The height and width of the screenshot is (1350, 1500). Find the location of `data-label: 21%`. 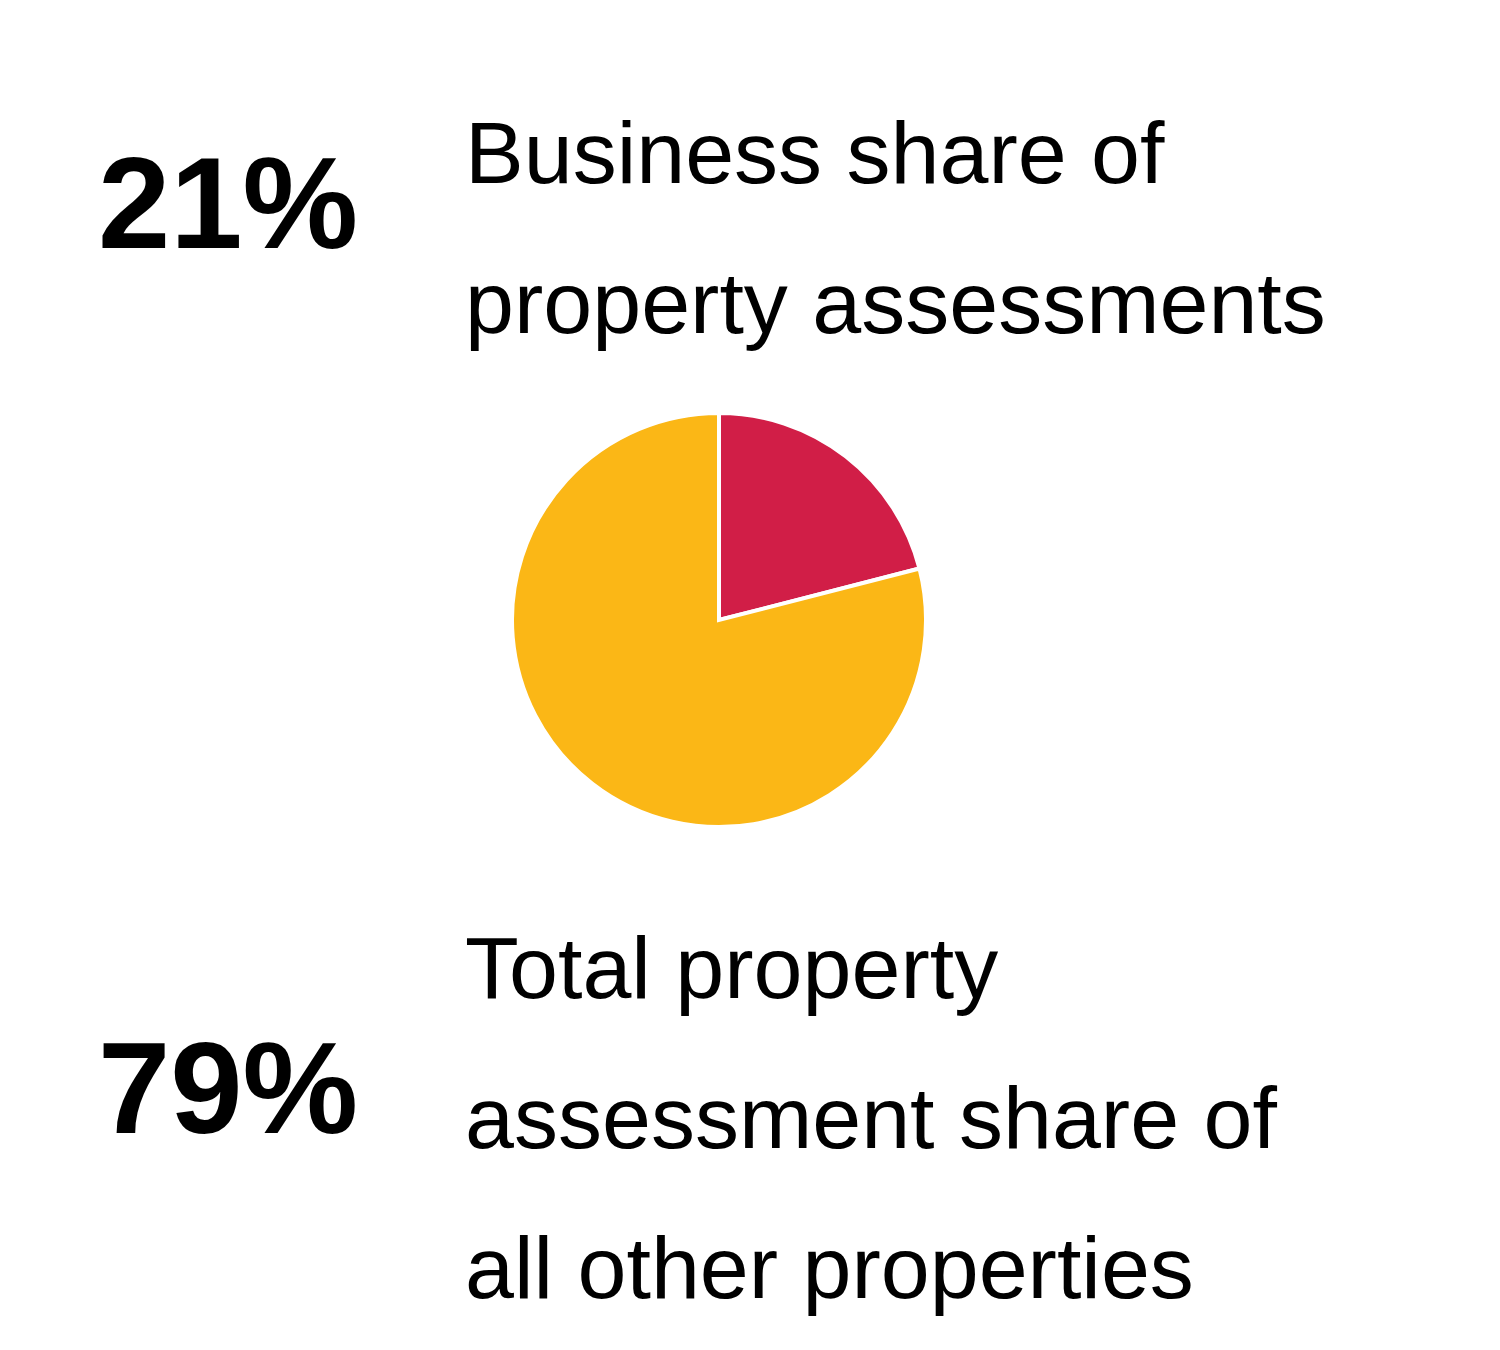

data-label: 21% is located at coordinates (228, 203).